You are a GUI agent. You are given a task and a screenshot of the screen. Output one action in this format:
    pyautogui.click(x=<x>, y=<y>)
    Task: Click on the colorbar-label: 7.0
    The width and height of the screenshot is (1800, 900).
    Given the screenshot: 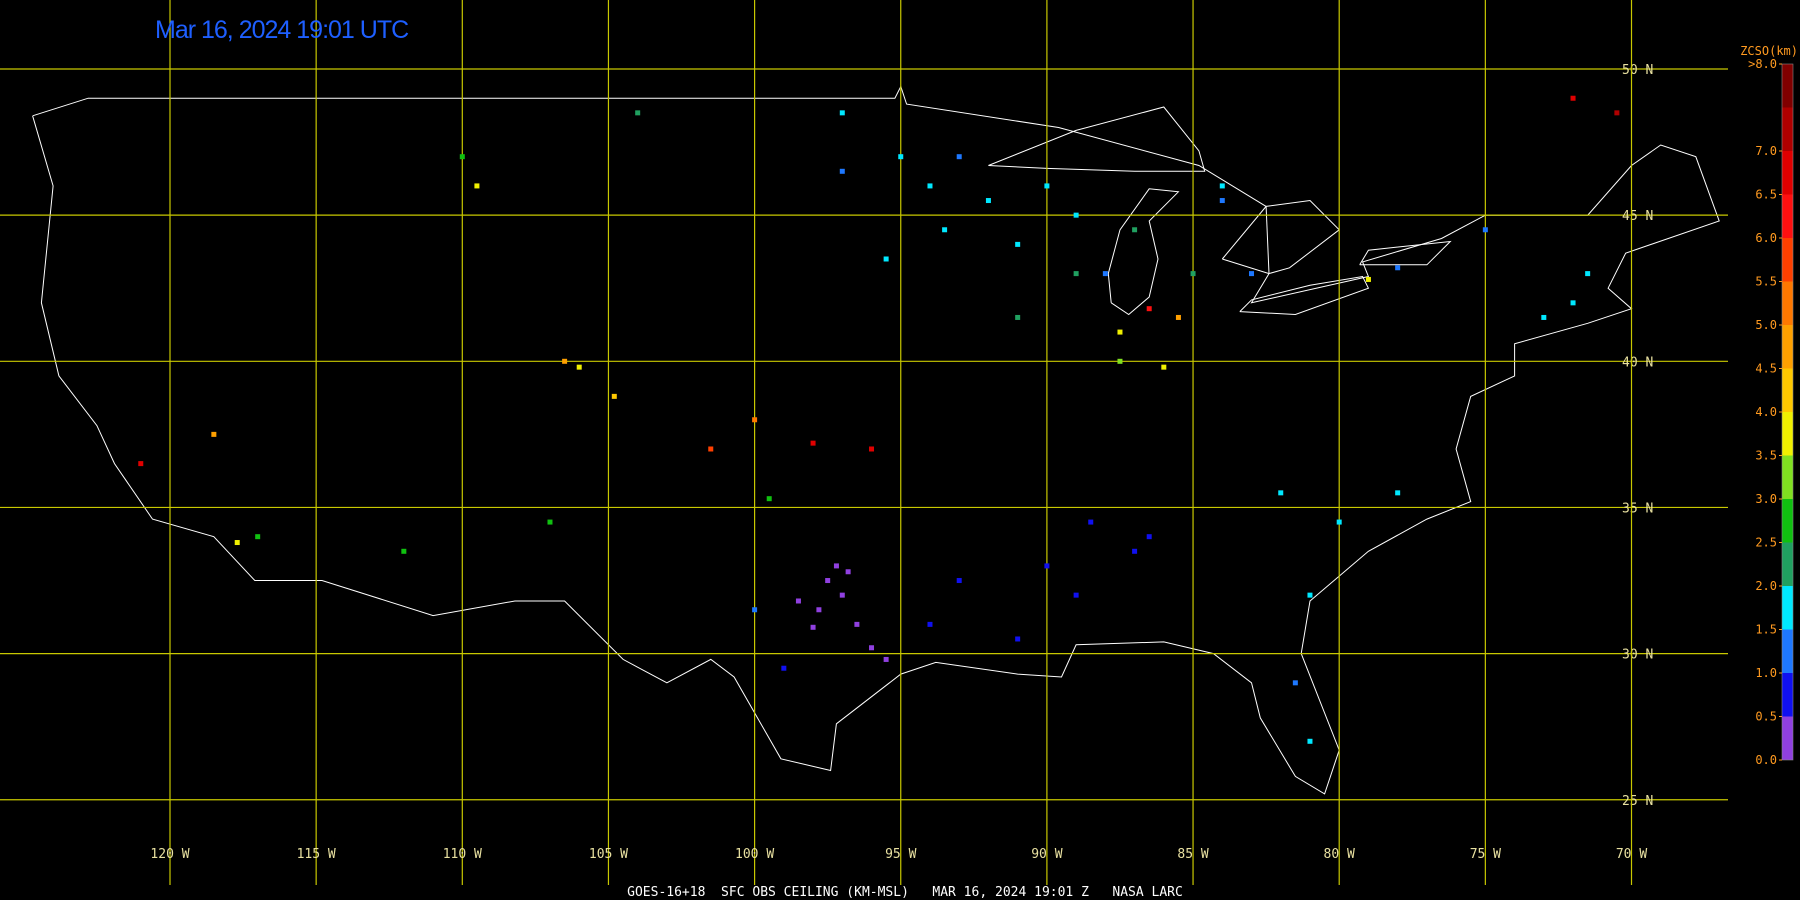 What is the action you would take?
    pyautogui.click(x=1766, y=151)
    